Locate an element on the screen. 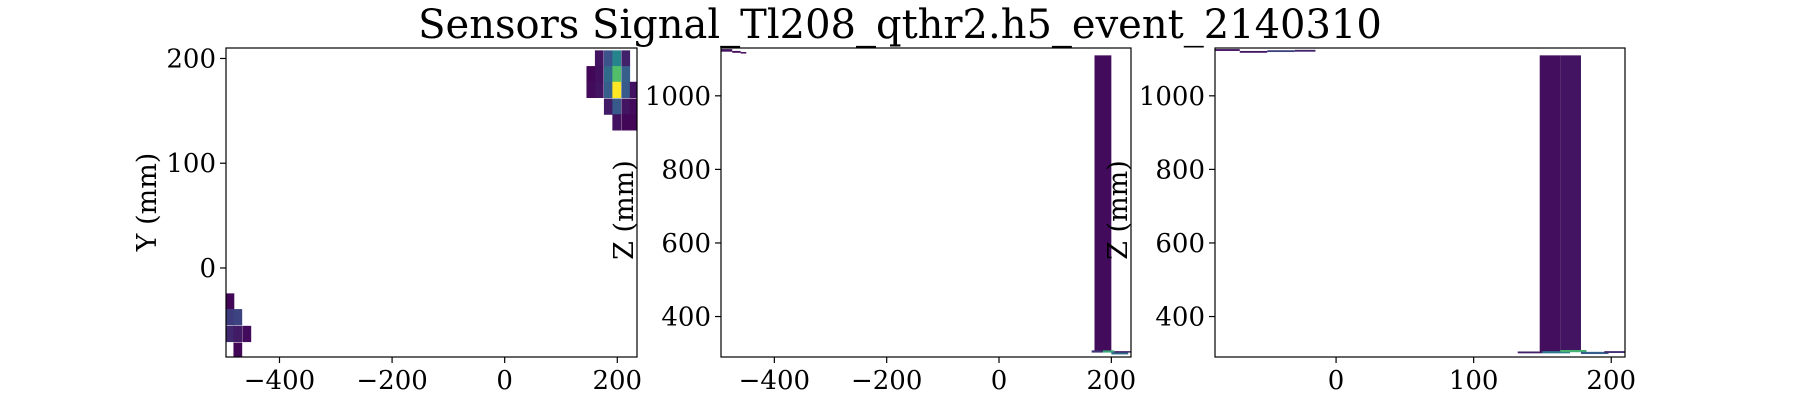  panel-yz-xtick-label: 0 is located at coordinates (1336, 381).